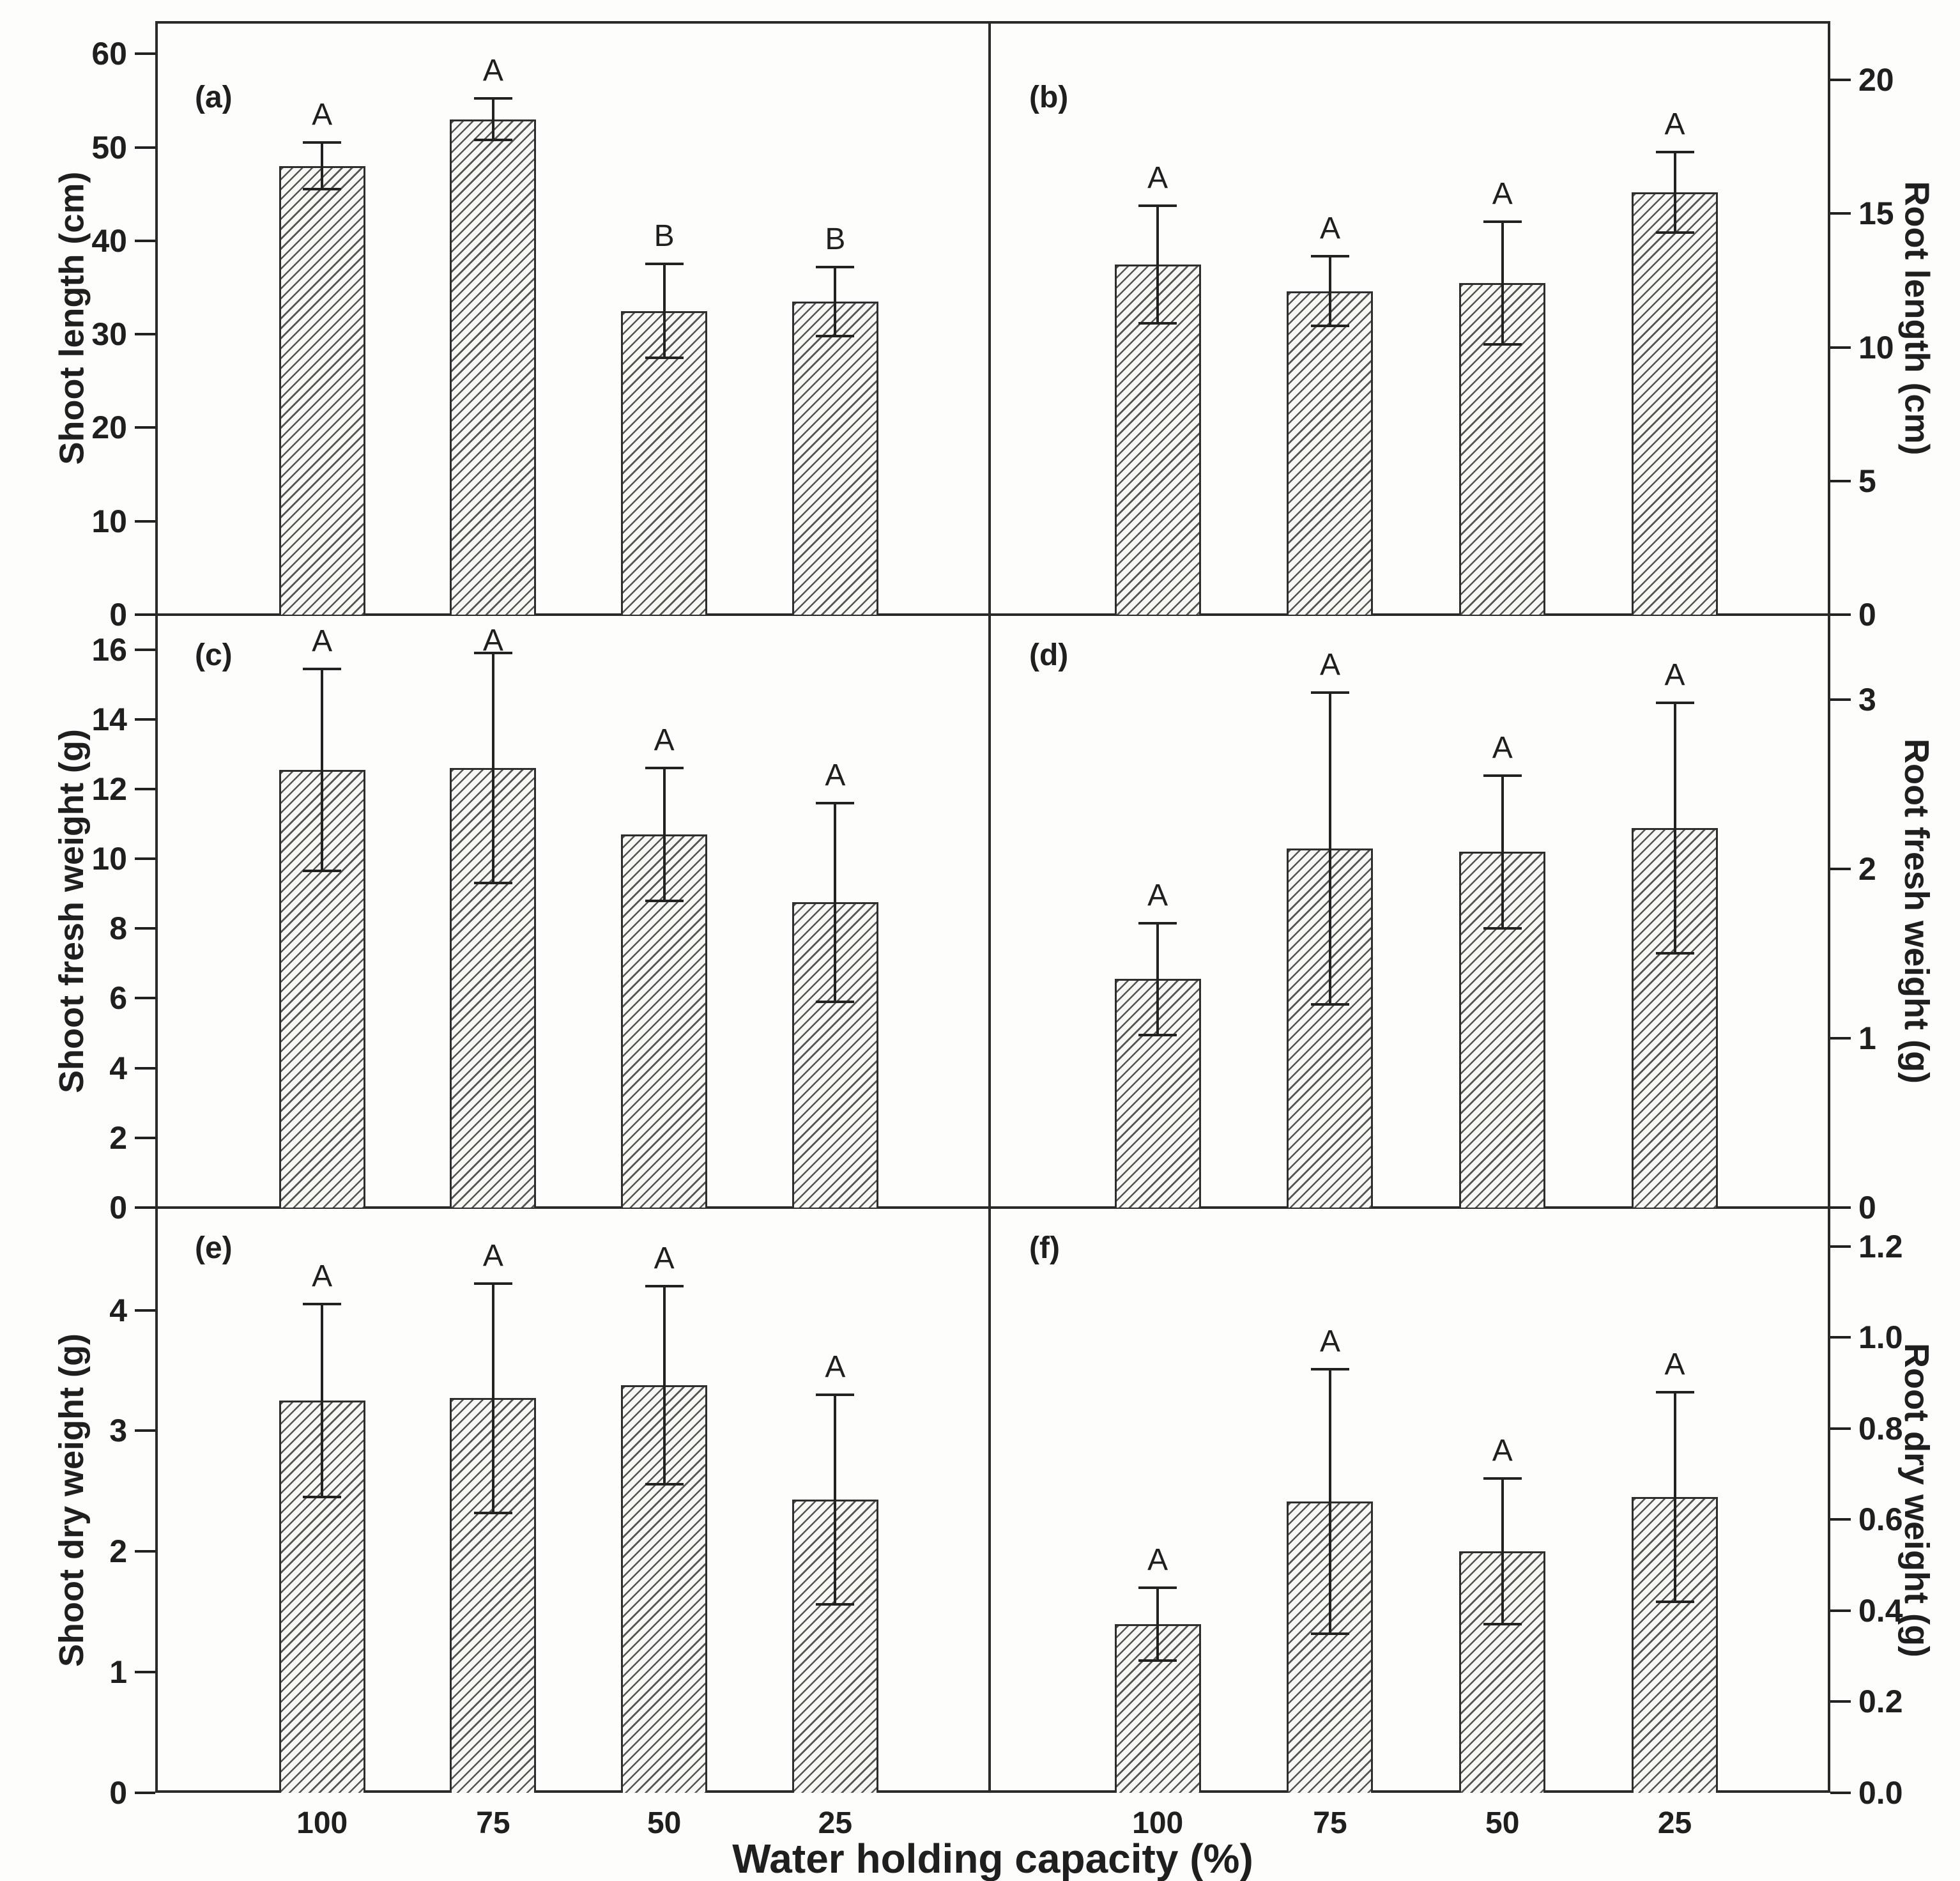 The image size is (1960, 1881). What do you see at coordinates (71, 1500) in the screenshot?
I see `y-axis-label-e: Shoot dry weight (g)` at bounding box center [71, 1500].